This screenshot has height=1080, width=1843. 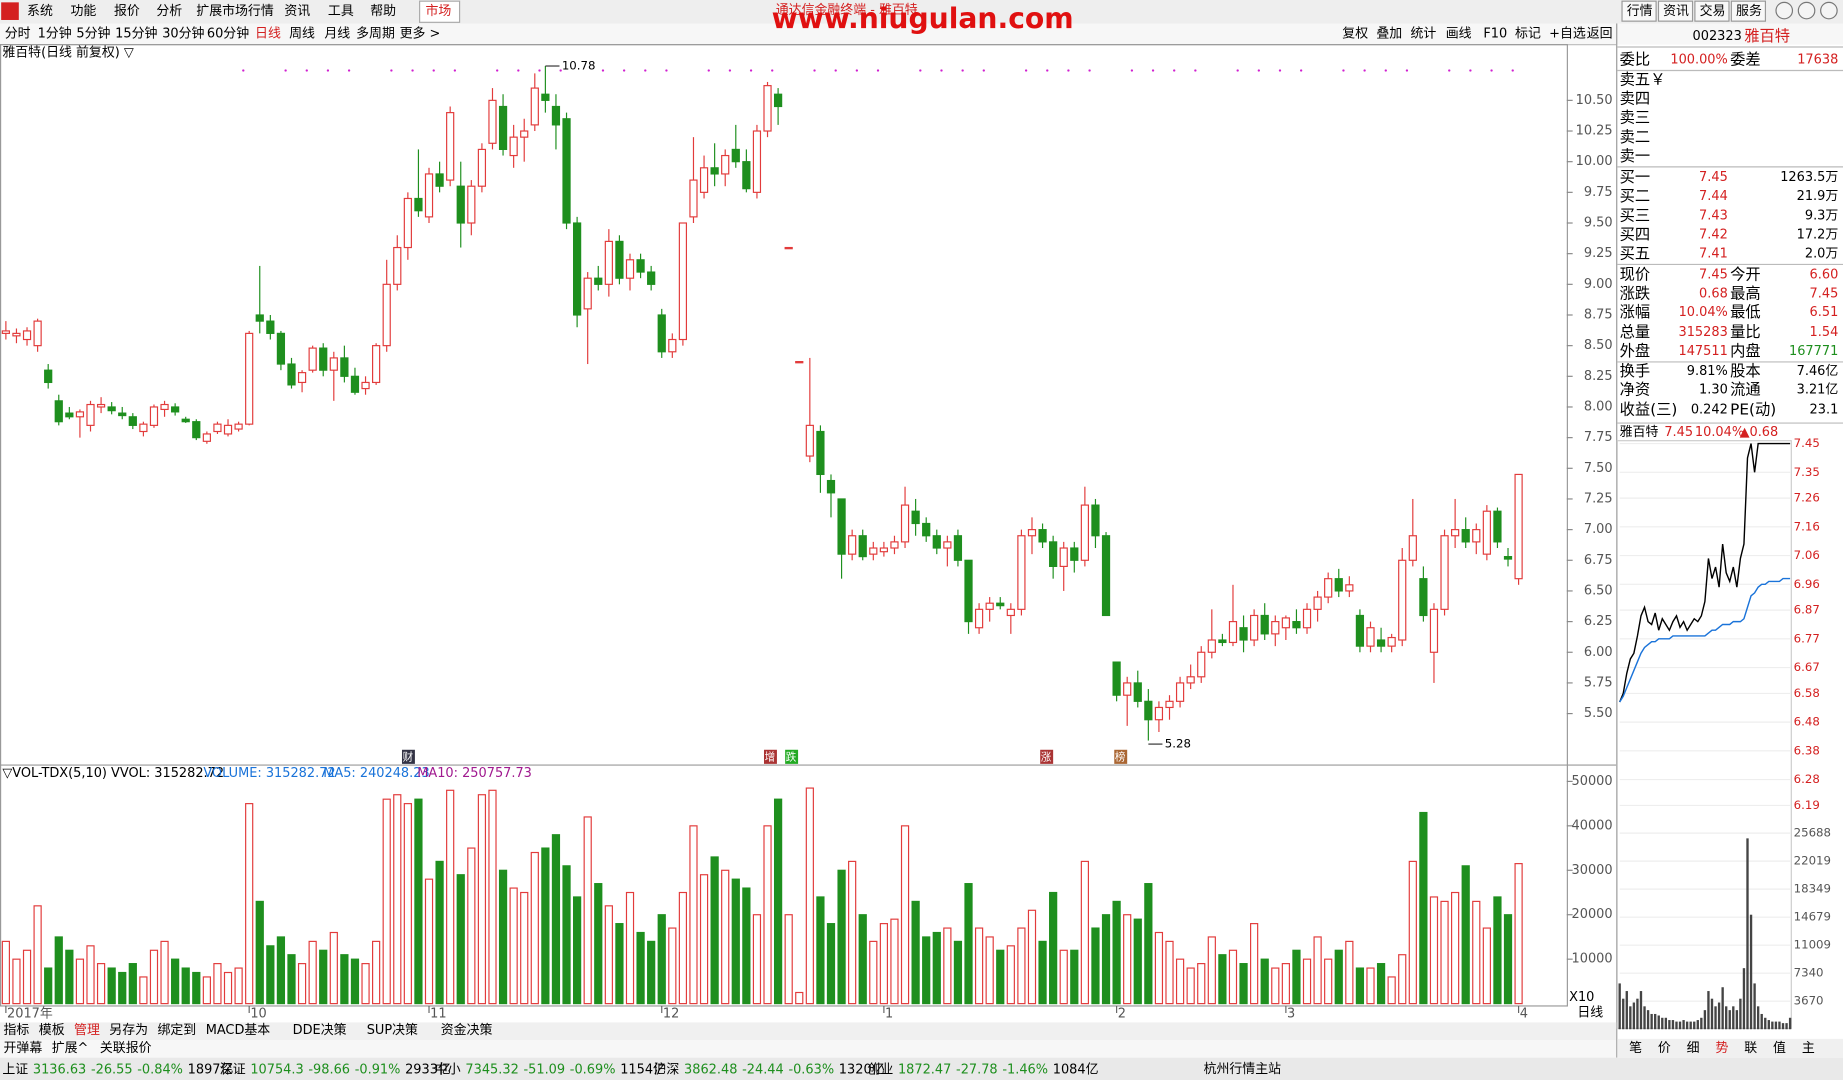 What do you see at coordinates (127, 11) in the screenshot?
I see `menu-item: 报价` at bounding box center [127, 11].